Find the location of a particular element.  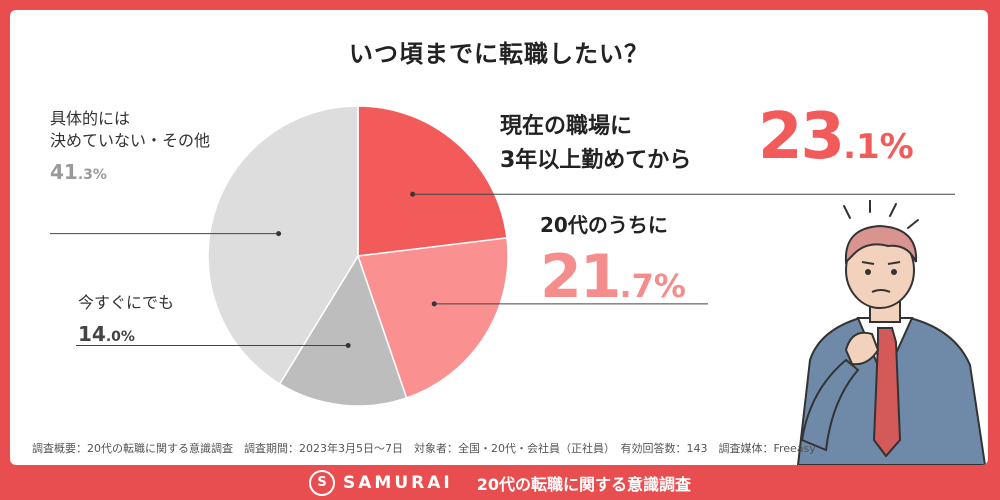

slice-pct-right-now: 14.0% is located at coordinates (106, 334).